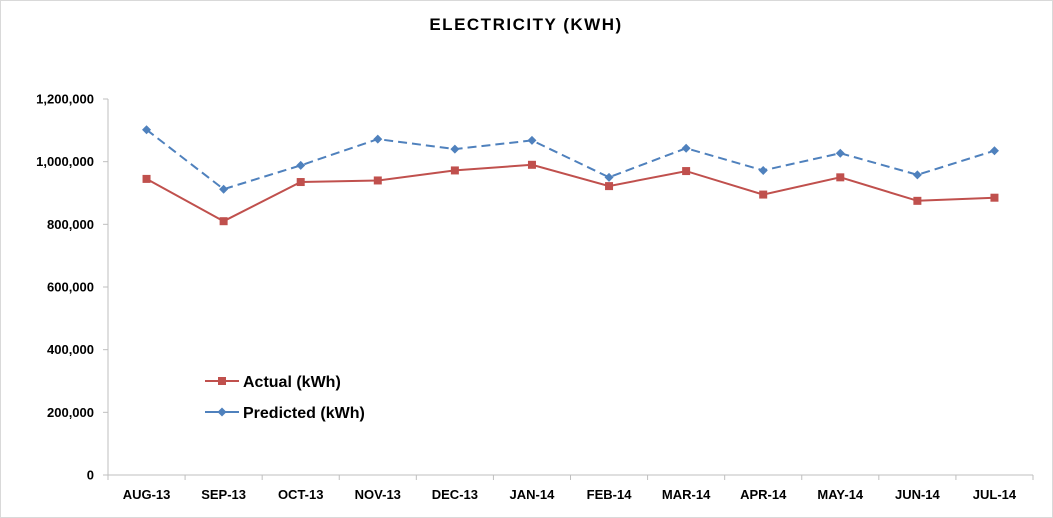 The image size is (1053, 518). What do you see at coordinates (686, 494) in the screenshot?
I see `x-tick-label: MAR-14` at bounding box center [686, 494].